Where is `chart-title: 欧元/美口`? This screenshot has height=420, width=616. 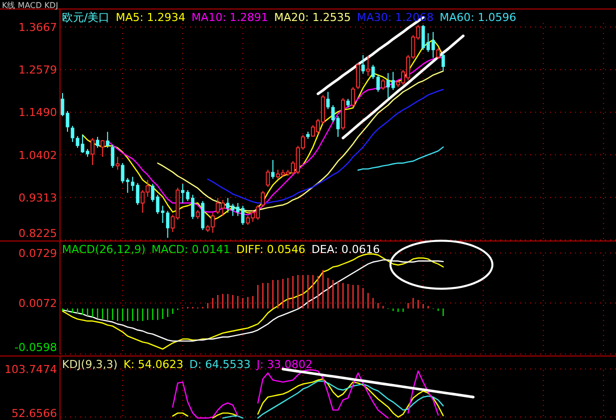
chart-title: 欧元/美口 is located at coordinates (86, 17).